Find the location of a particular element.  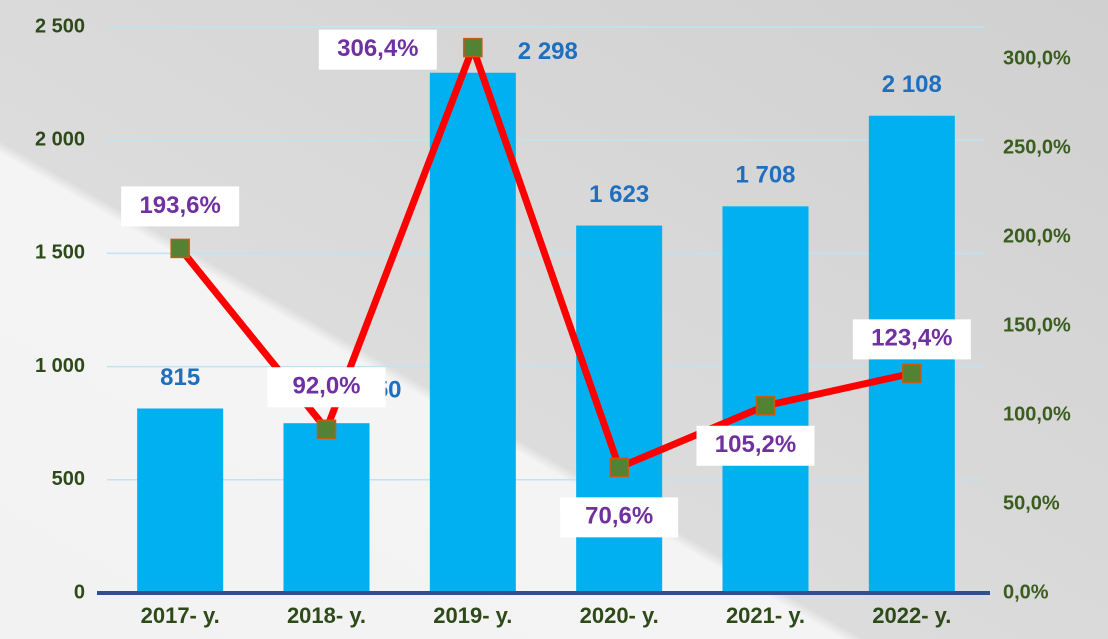

bar-value-label: 815 is located at coordinates (180, 377).